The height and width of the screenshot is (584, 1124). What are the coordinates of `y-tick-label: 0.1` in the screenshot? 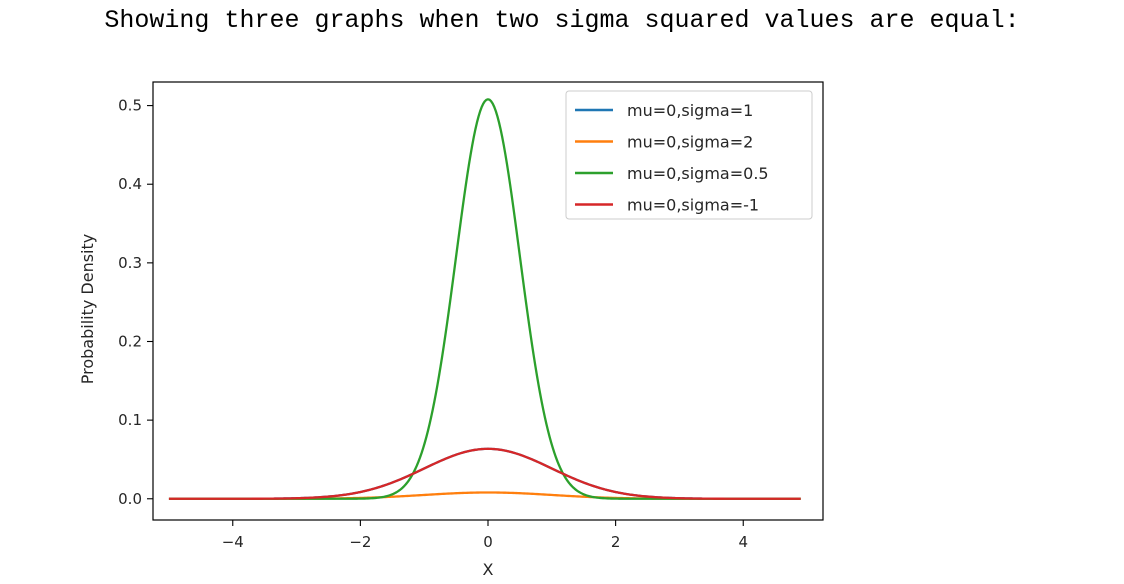 It's located at (130, 420).